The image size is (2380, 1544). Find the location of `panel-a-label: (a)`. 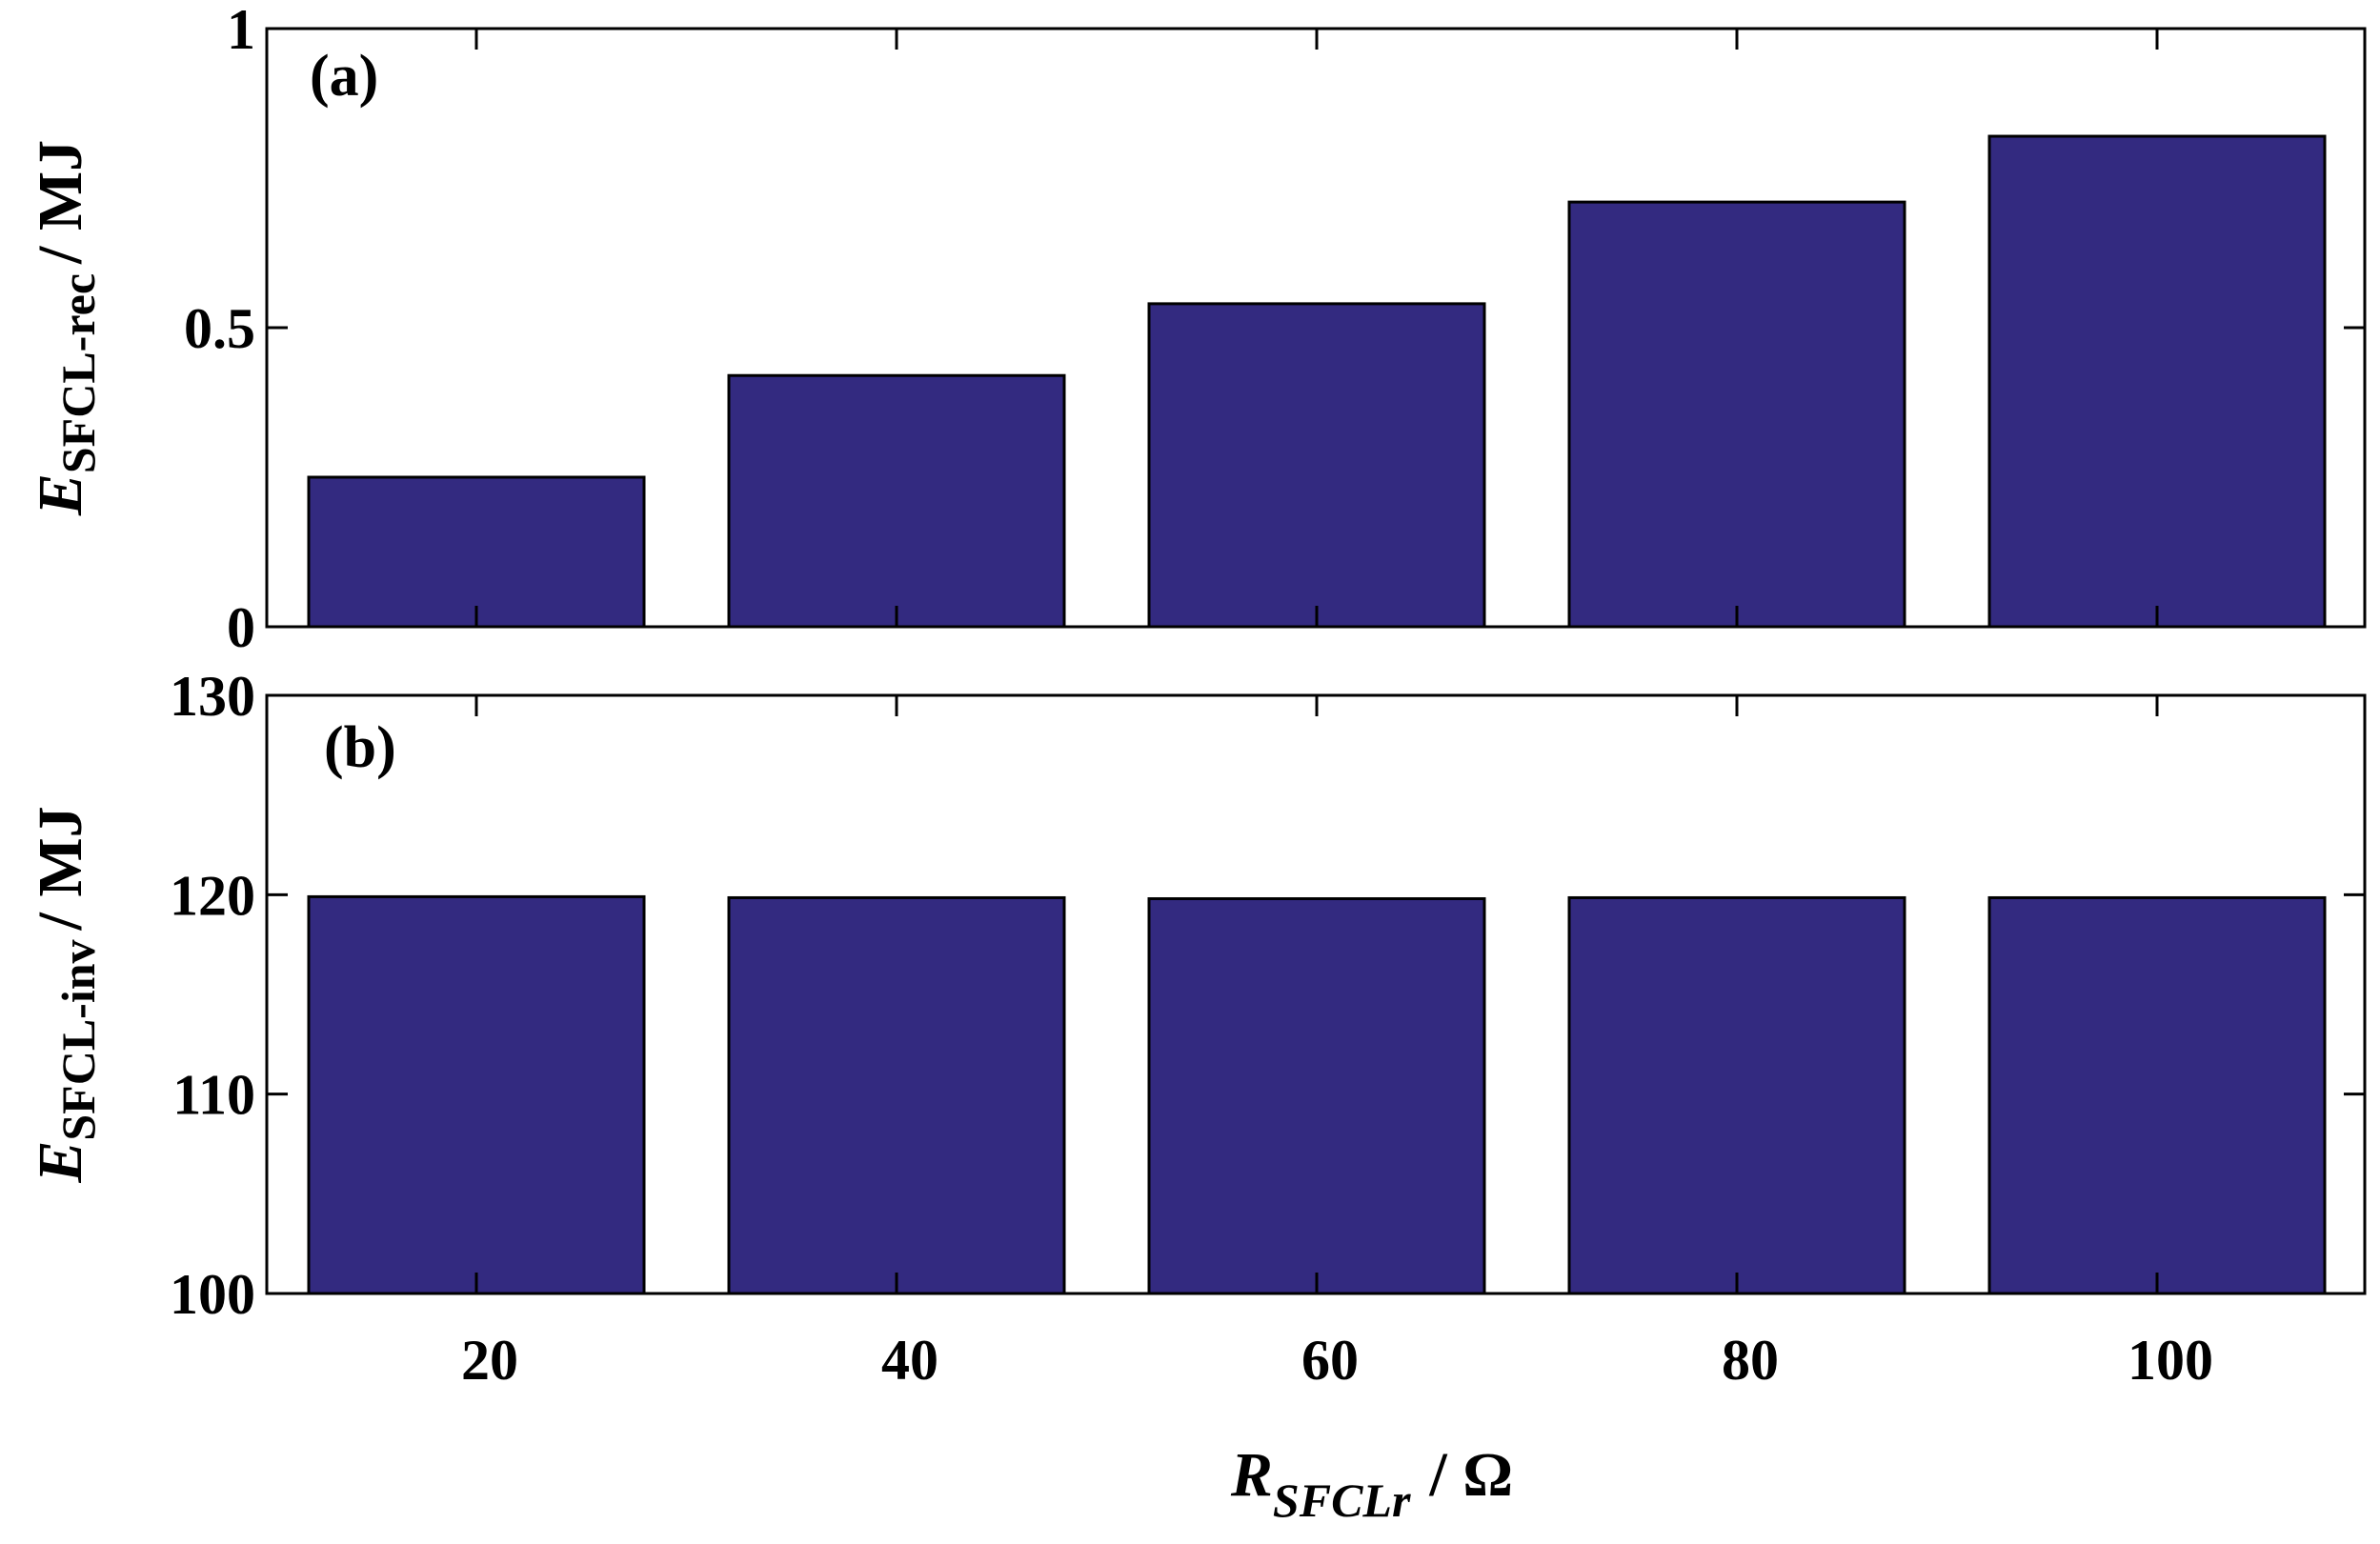

panel-a-label: (a) is located at coordinates (344, 76).